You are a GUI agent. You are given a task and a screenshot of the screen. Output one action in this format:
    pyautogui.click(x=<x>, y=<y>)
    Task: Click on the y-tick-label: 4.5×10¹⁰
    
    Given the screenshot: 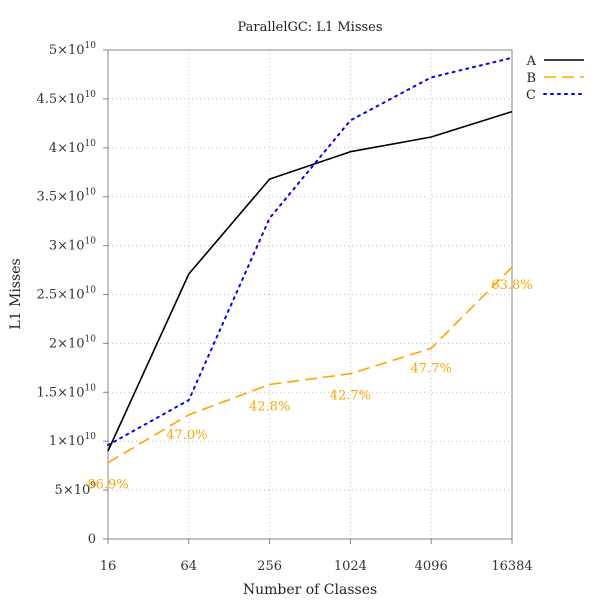 What is the action you would take?
    pyautogui.click(x=66, y=98)
    